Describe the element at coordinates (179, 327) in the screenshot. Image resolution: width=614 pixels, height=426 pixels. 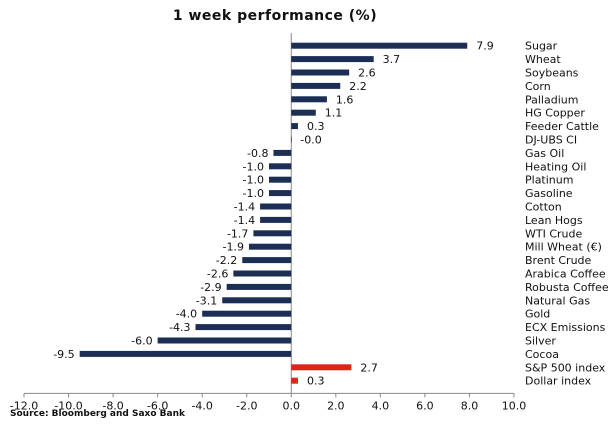
I see `value-label: -4.3` at that location.